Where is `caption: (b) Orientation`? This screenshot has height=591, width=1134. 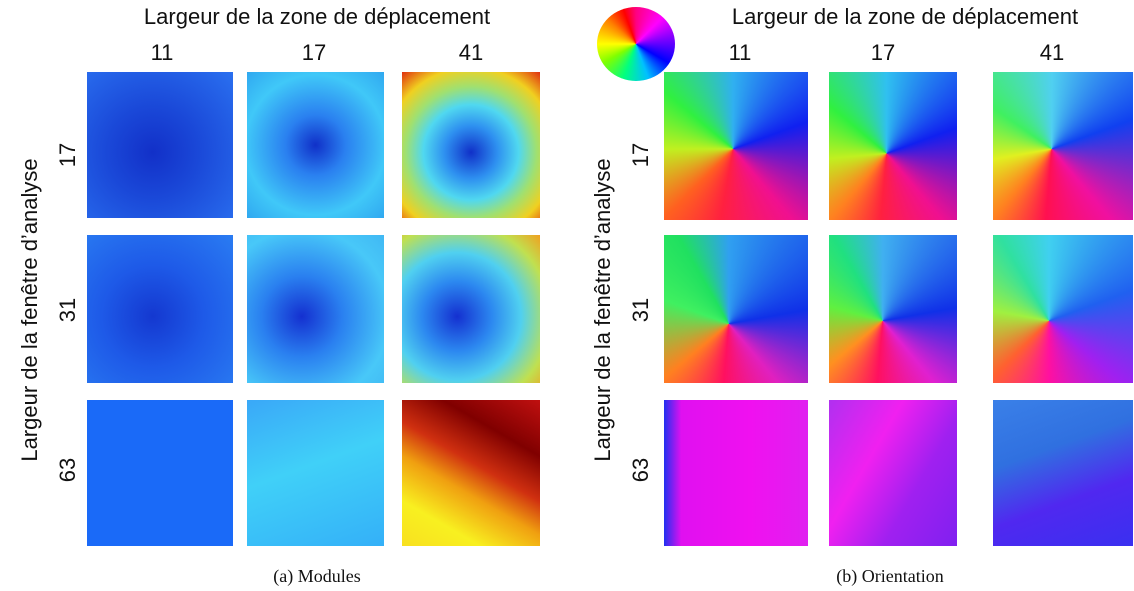 caption: (b) Orientation is located at coordinates (890, 576).